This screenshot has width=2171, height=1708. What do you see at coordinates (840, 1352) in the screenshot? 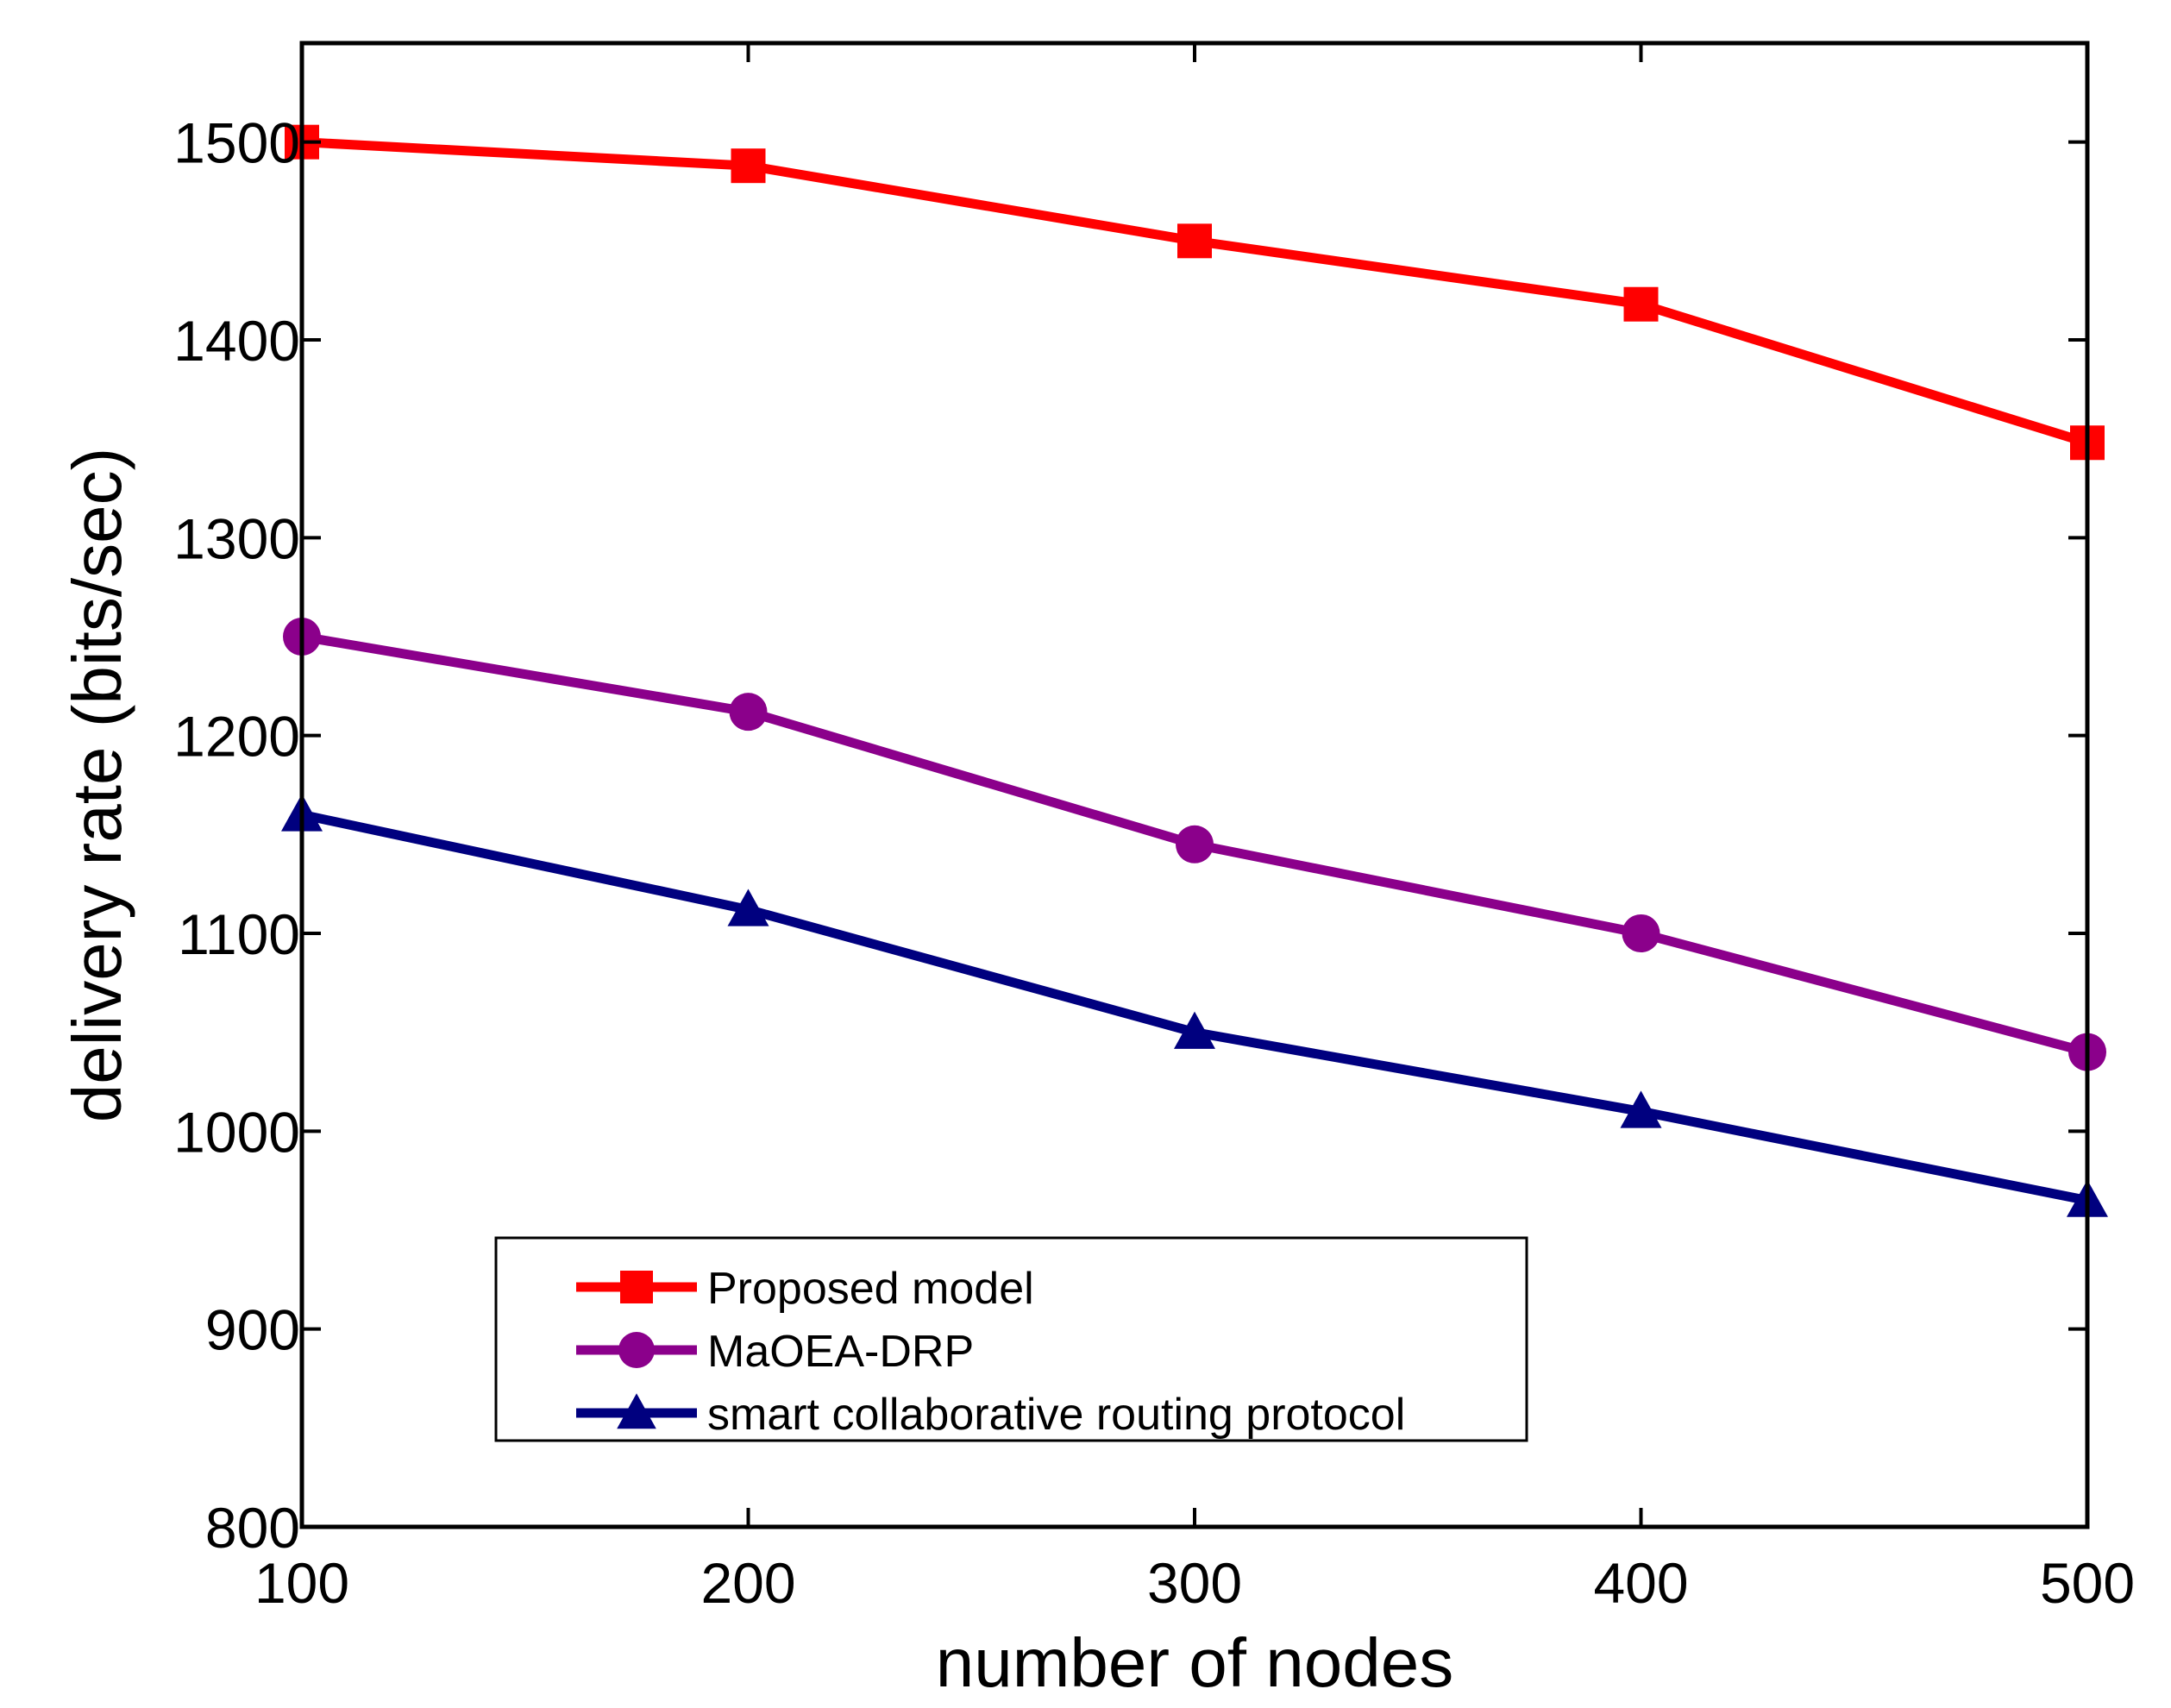
I see `legend-label-1: MaOEA-DRP` at bounding box center [840, 1352].